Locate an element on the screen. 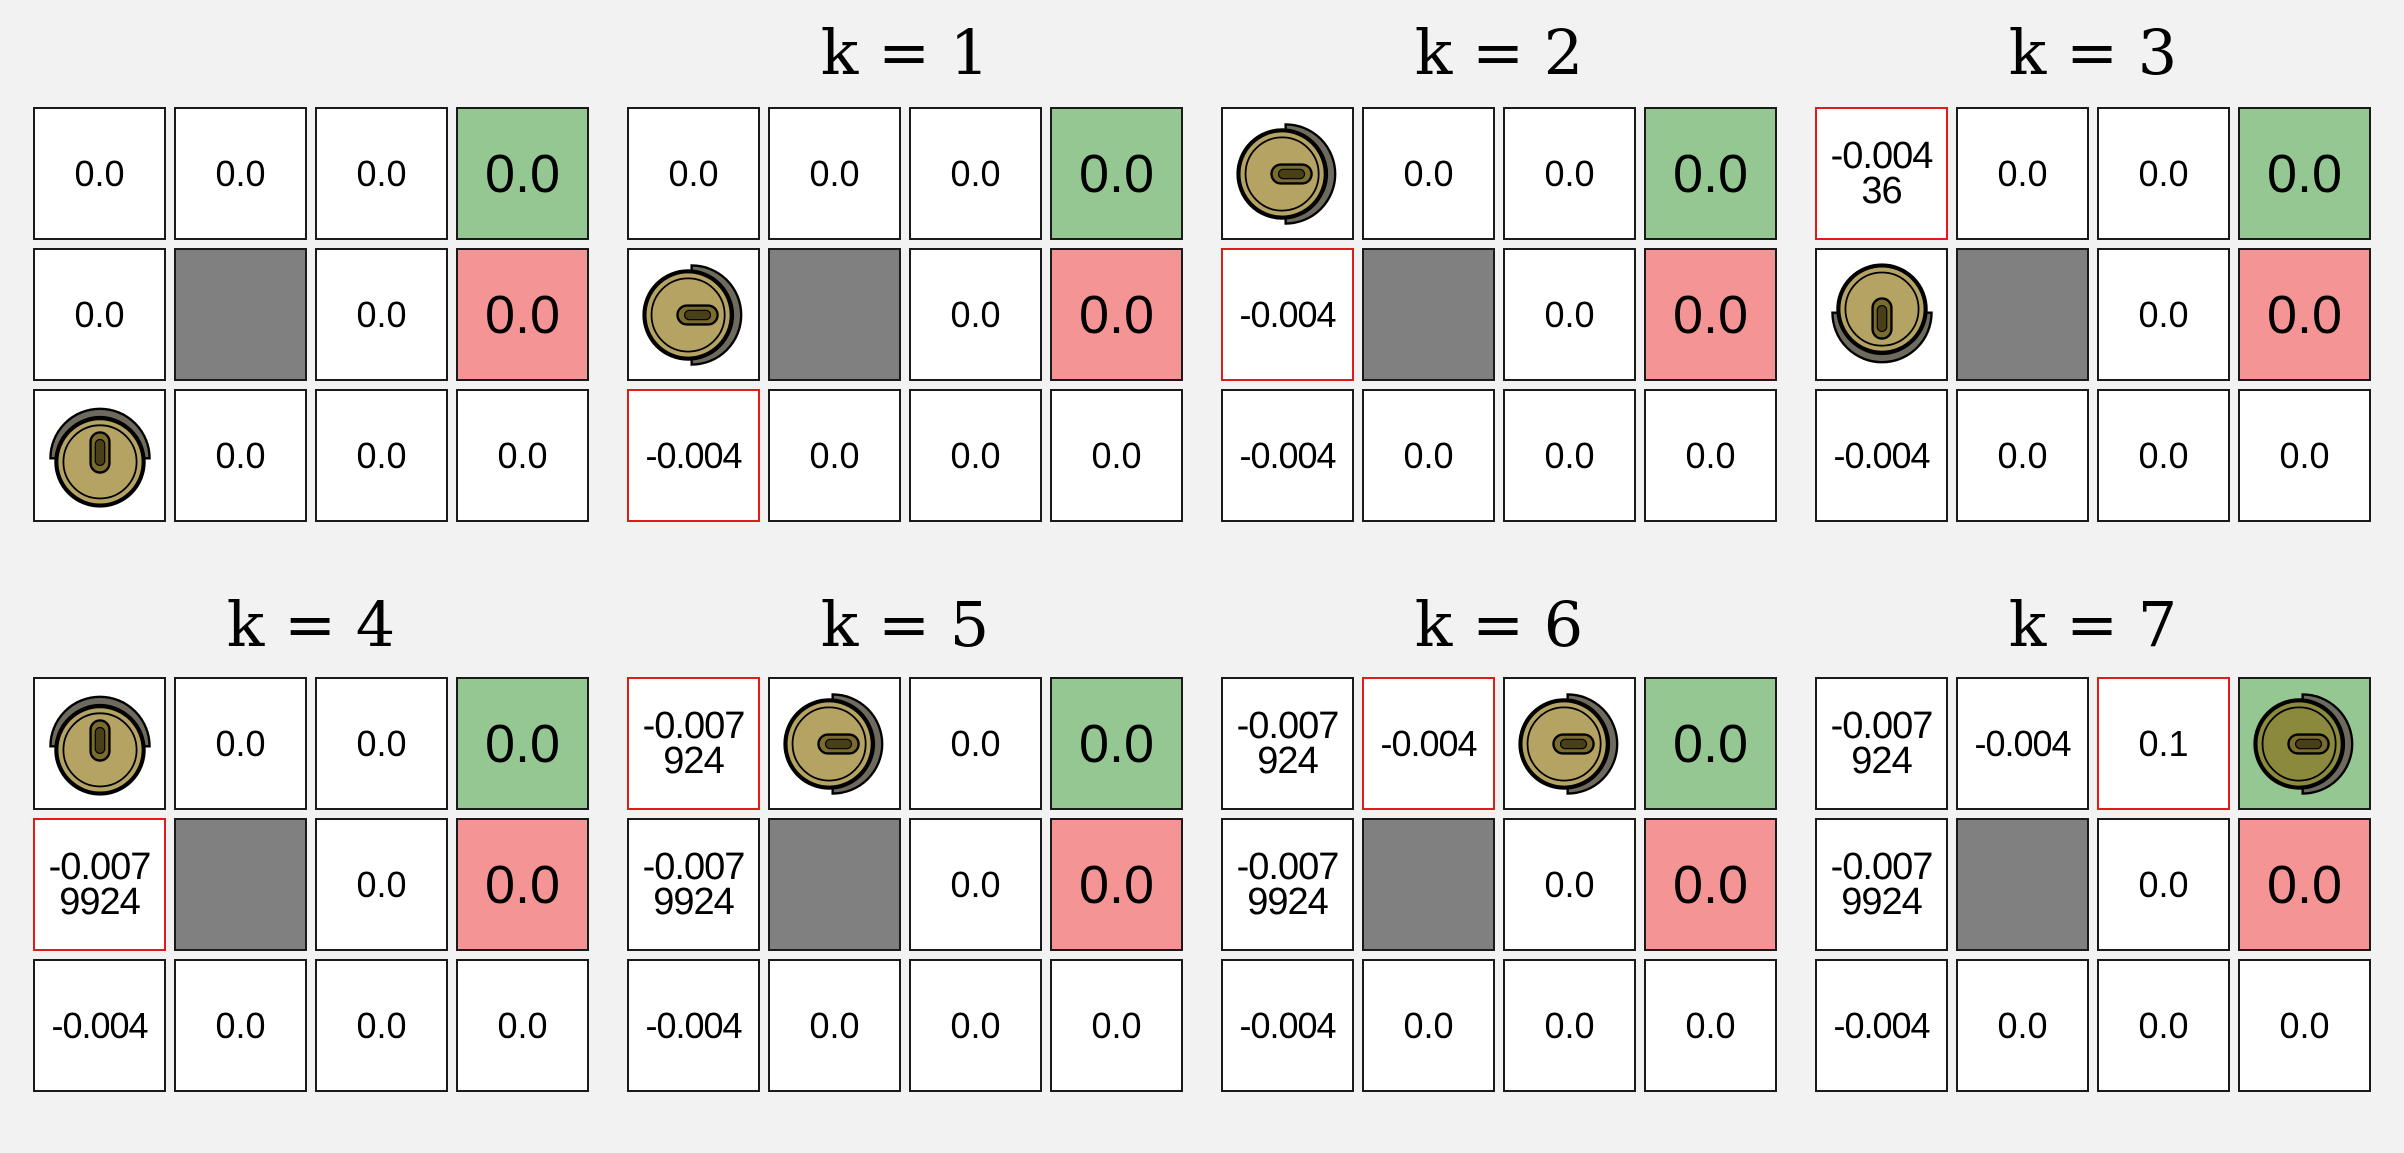  updated-cell: 0.1 is located at coordinates (2163, 743).